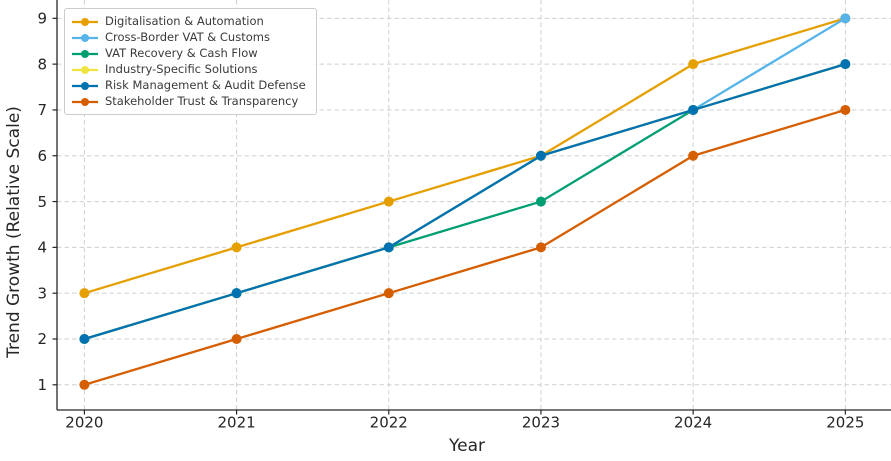 This screenshot has height=461, width=891. What do you see at coordinates (693, 423) in the screenshot?
I see `x-tick-label: 2024` at bounding box center [693, 423].